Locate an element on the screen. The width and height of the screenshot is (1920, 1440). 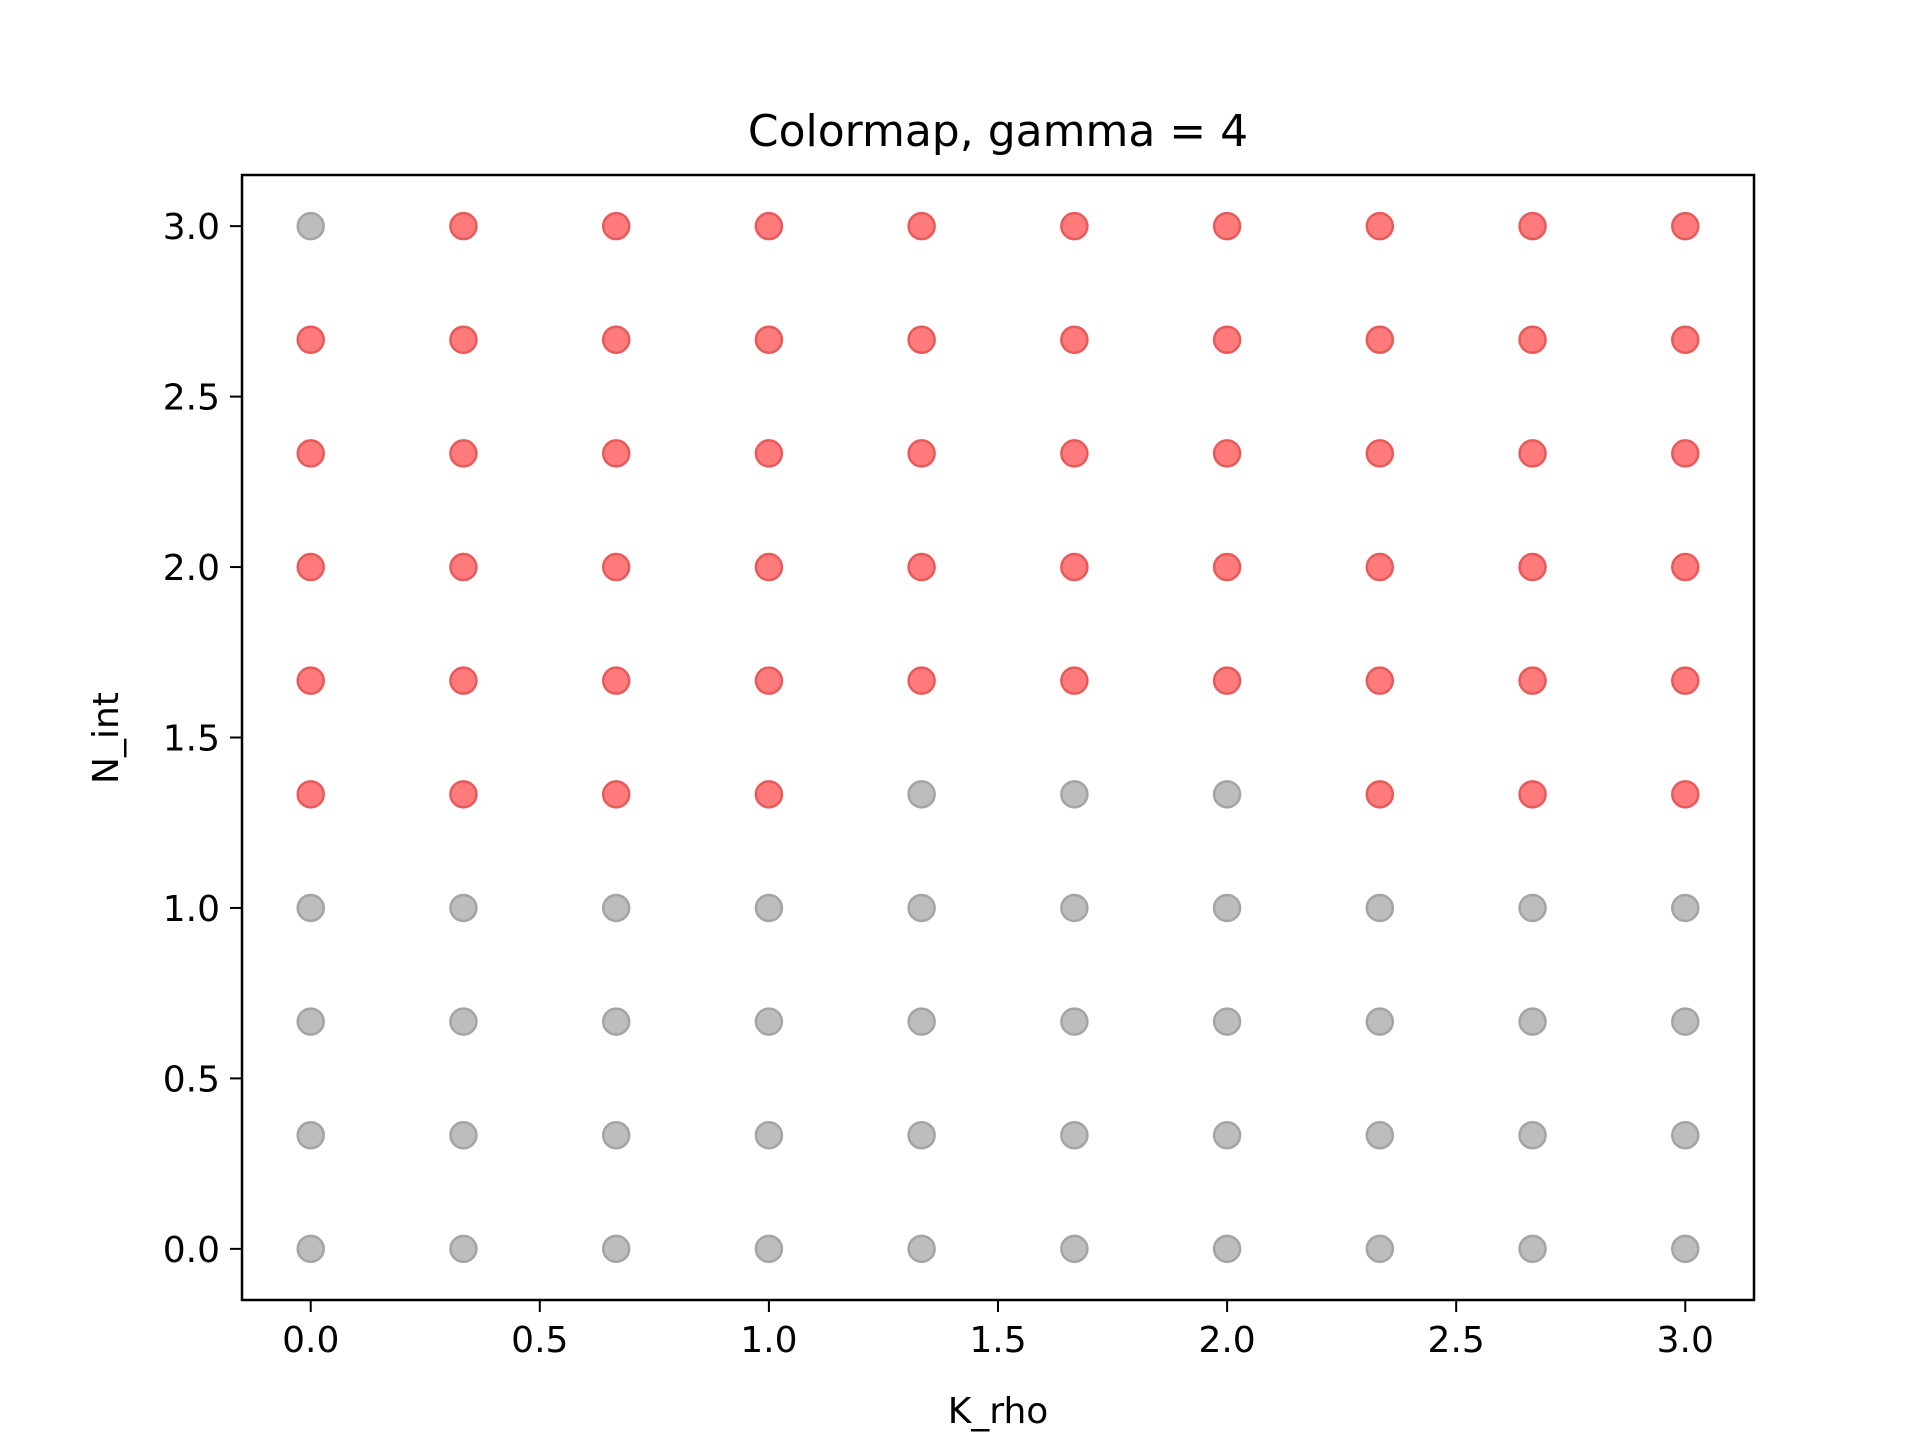
x-axis-label: K_rho is located at coordinates (998, 1411).